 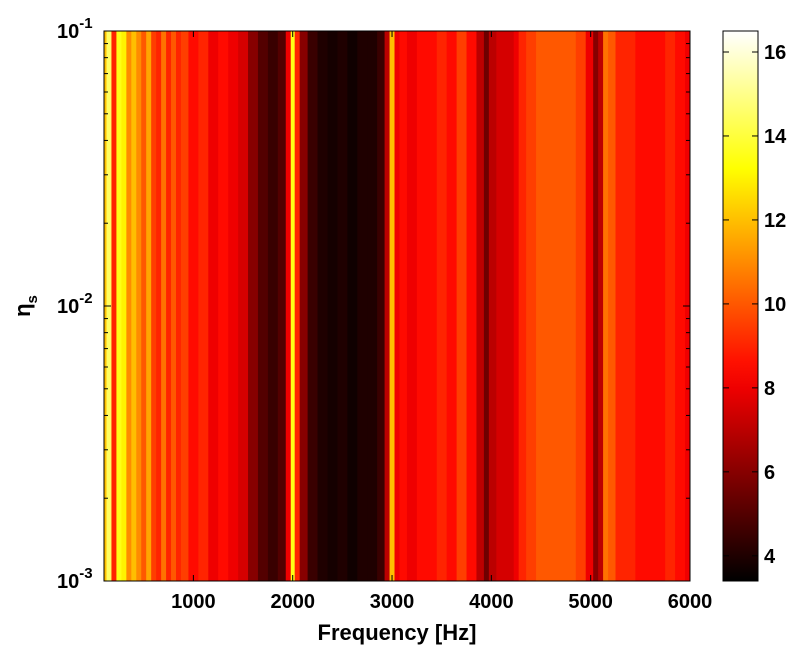 What do you see at coordinates (590, 602) in the screenshot?
I see `x-tick-label: 5000` at bounding box center [590, 602].